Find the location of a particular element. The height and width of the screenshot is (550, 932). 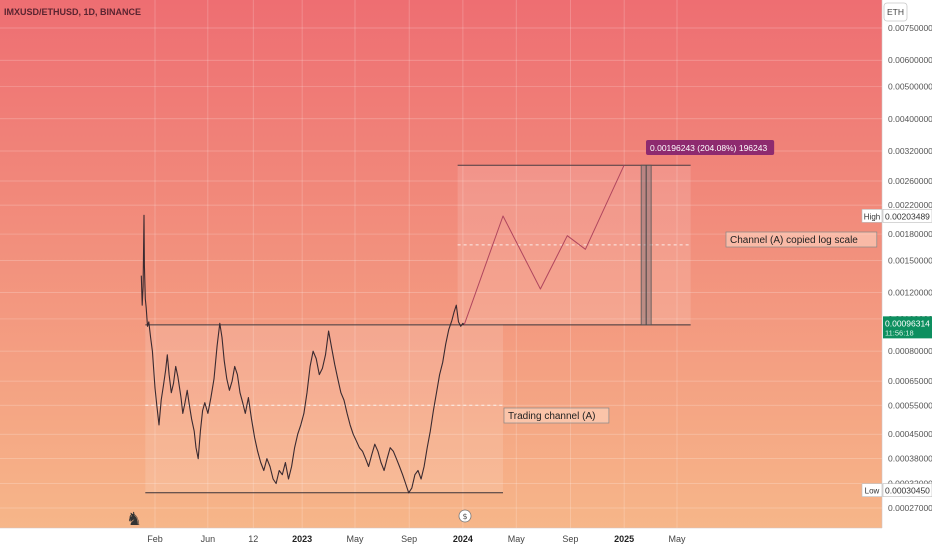

high-marker-group: High 0.00203489 is located at coordinates (896, 216).